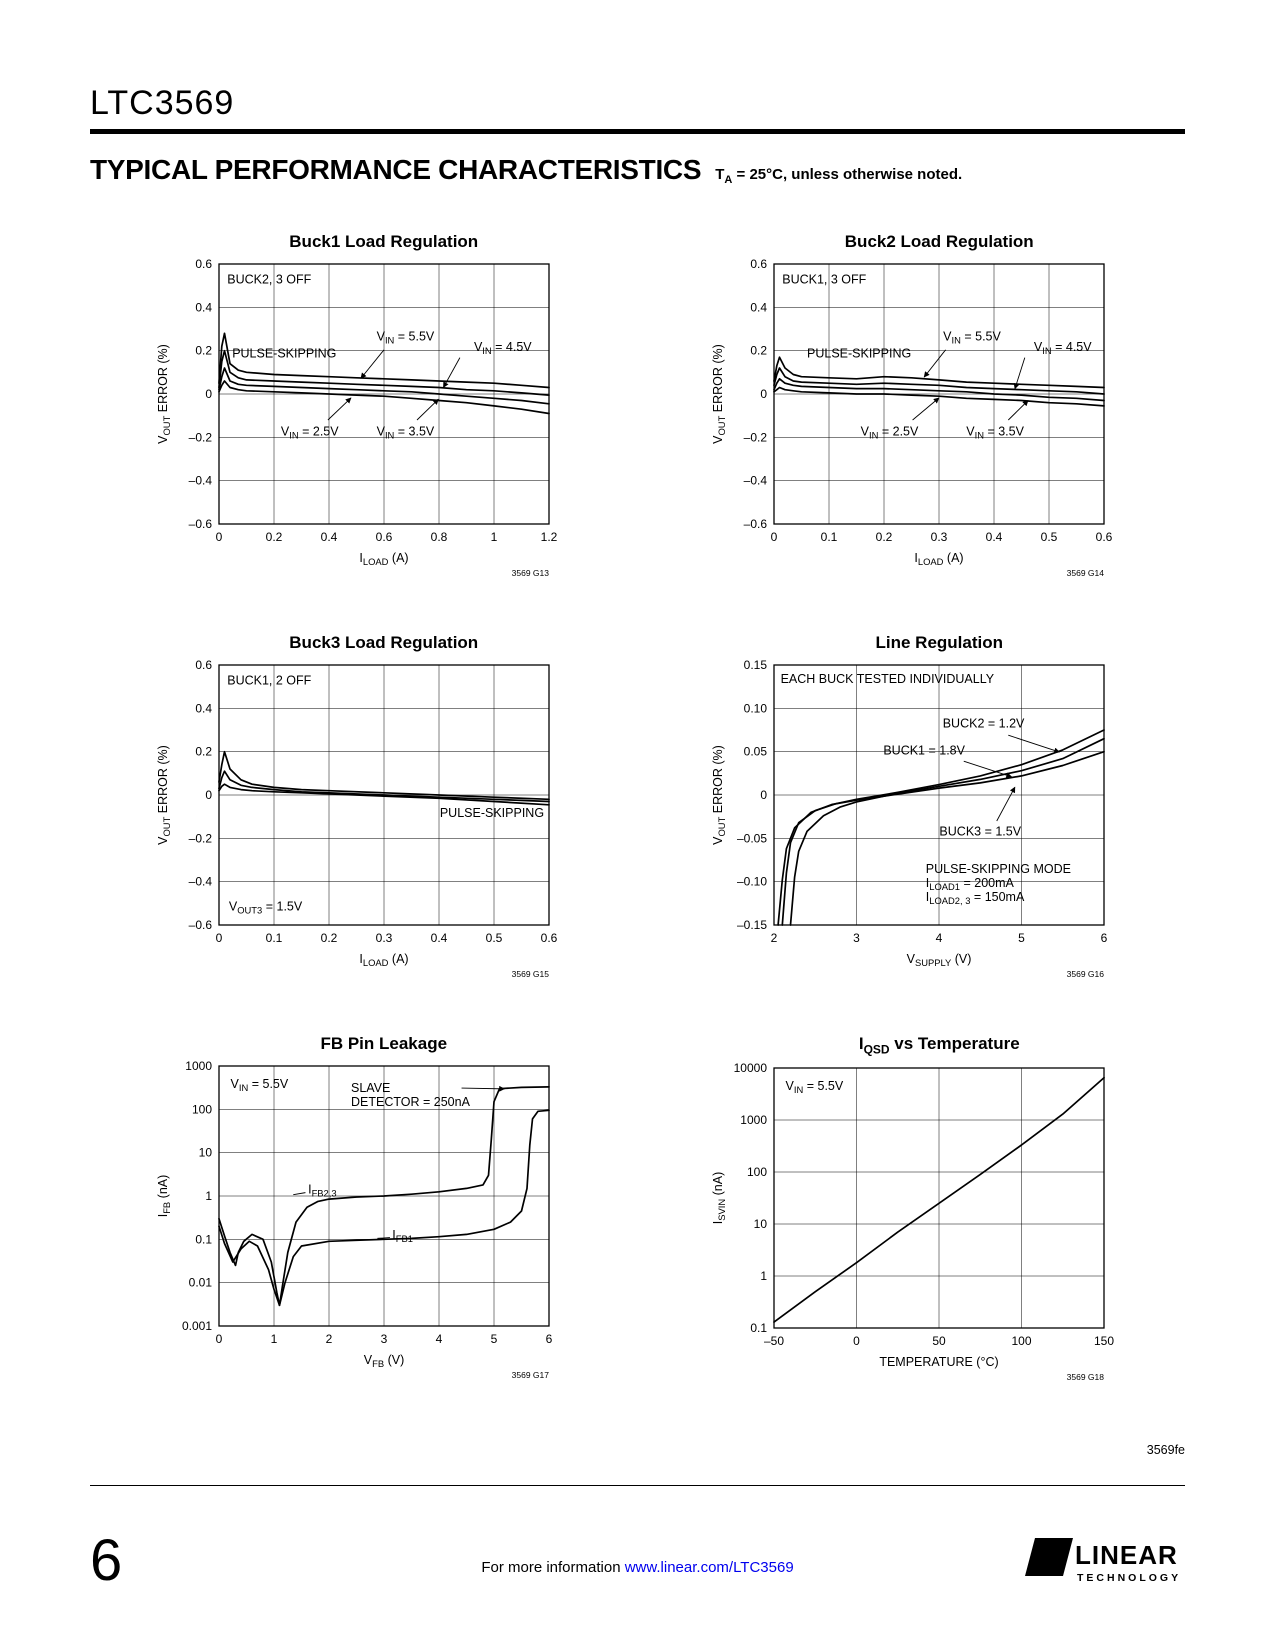 This screenshot has height=1650, width=1275. I want to click on x-tick-label: 3, so click(383, 1339).